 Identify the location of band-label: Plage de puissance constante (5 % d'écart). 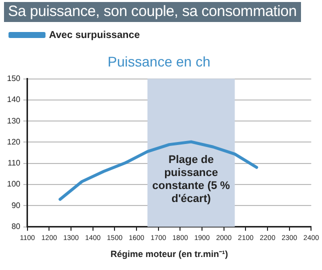
(191, 179).